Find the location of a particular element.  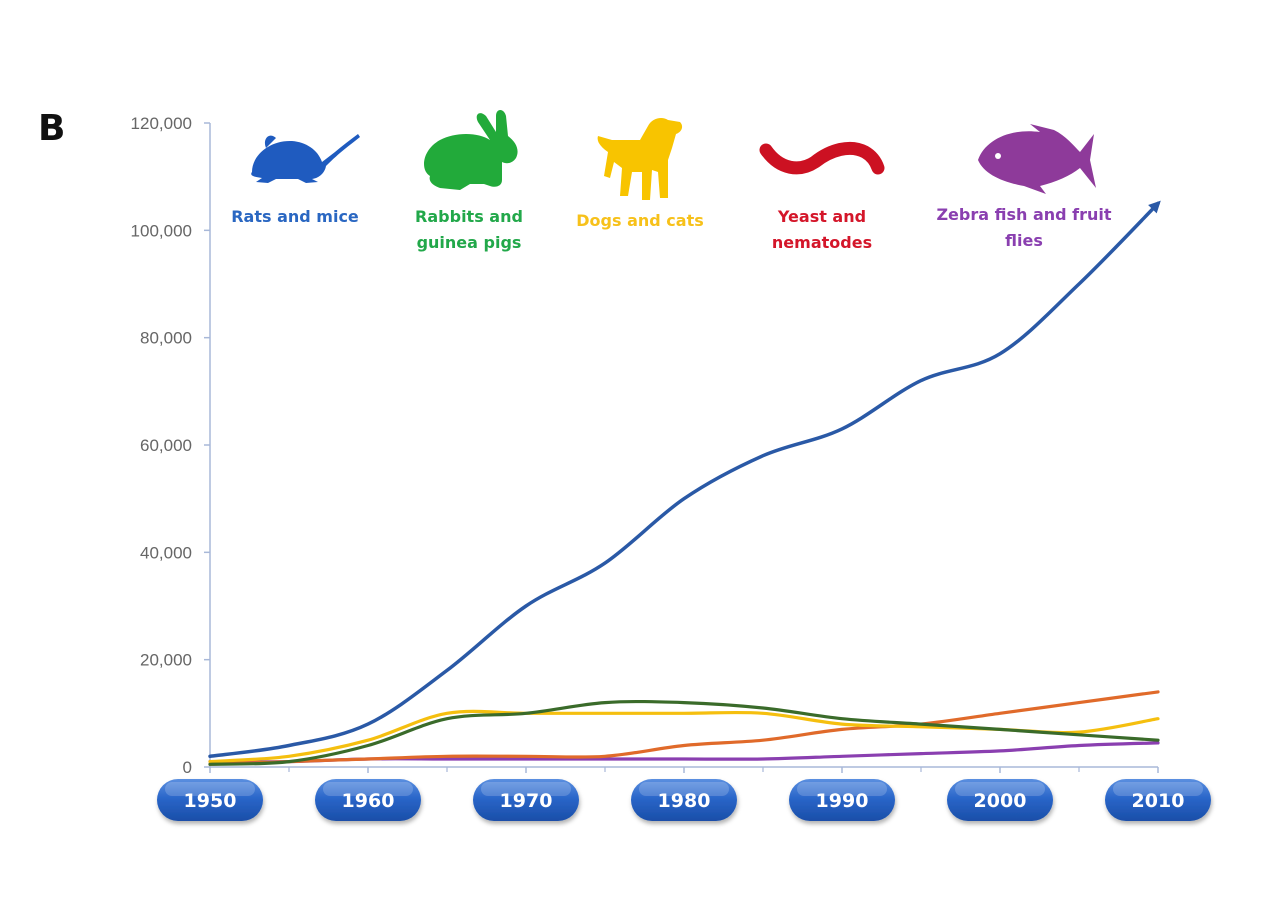

y-tick-label: 120,000 is located at coordinates (161, 123).